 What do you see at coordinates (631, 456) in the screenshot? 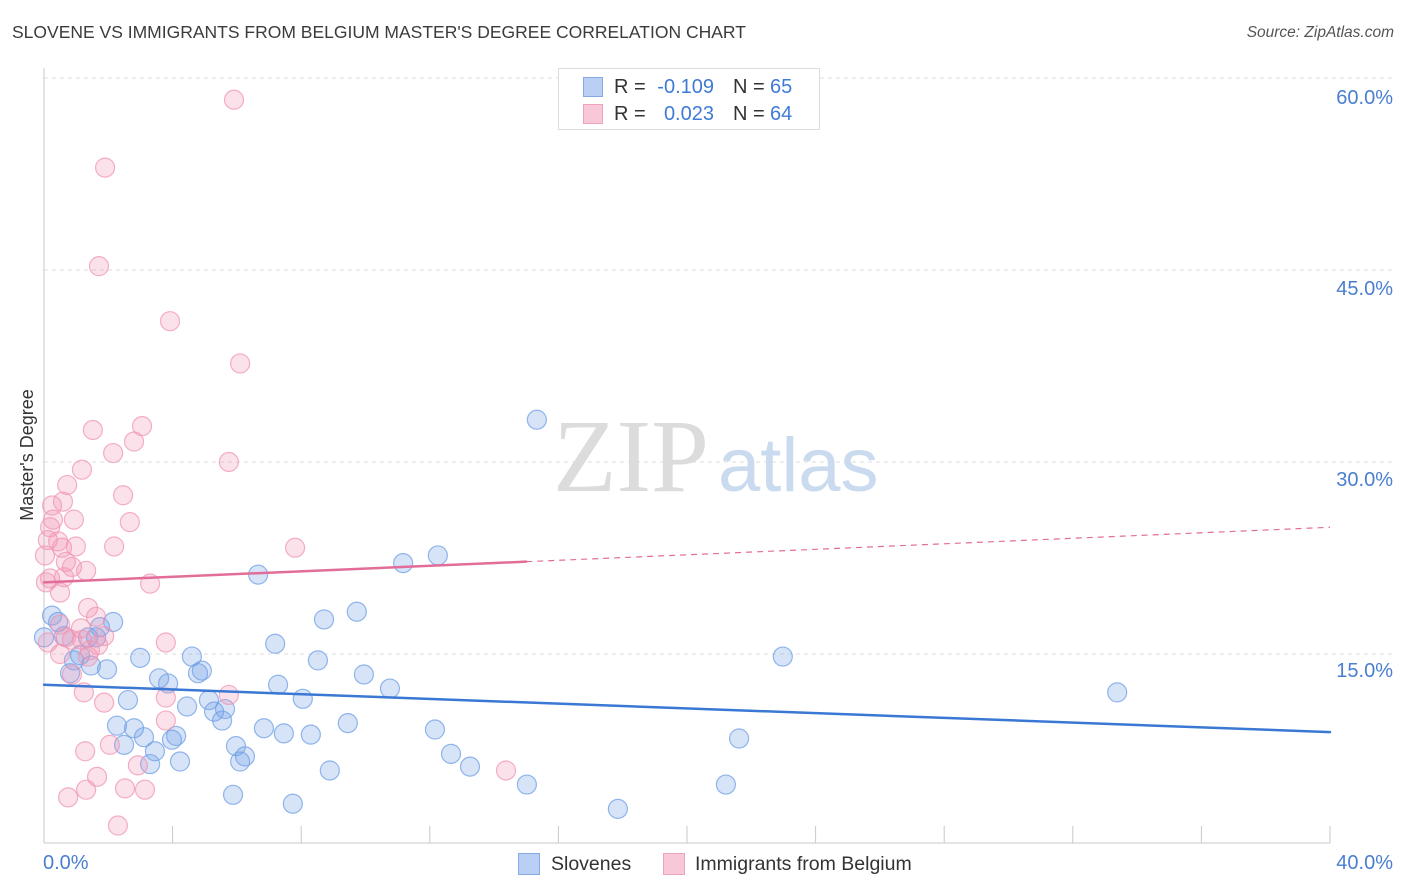
I see `watermark-zip: ZIP` at bounding box center [631, 456].